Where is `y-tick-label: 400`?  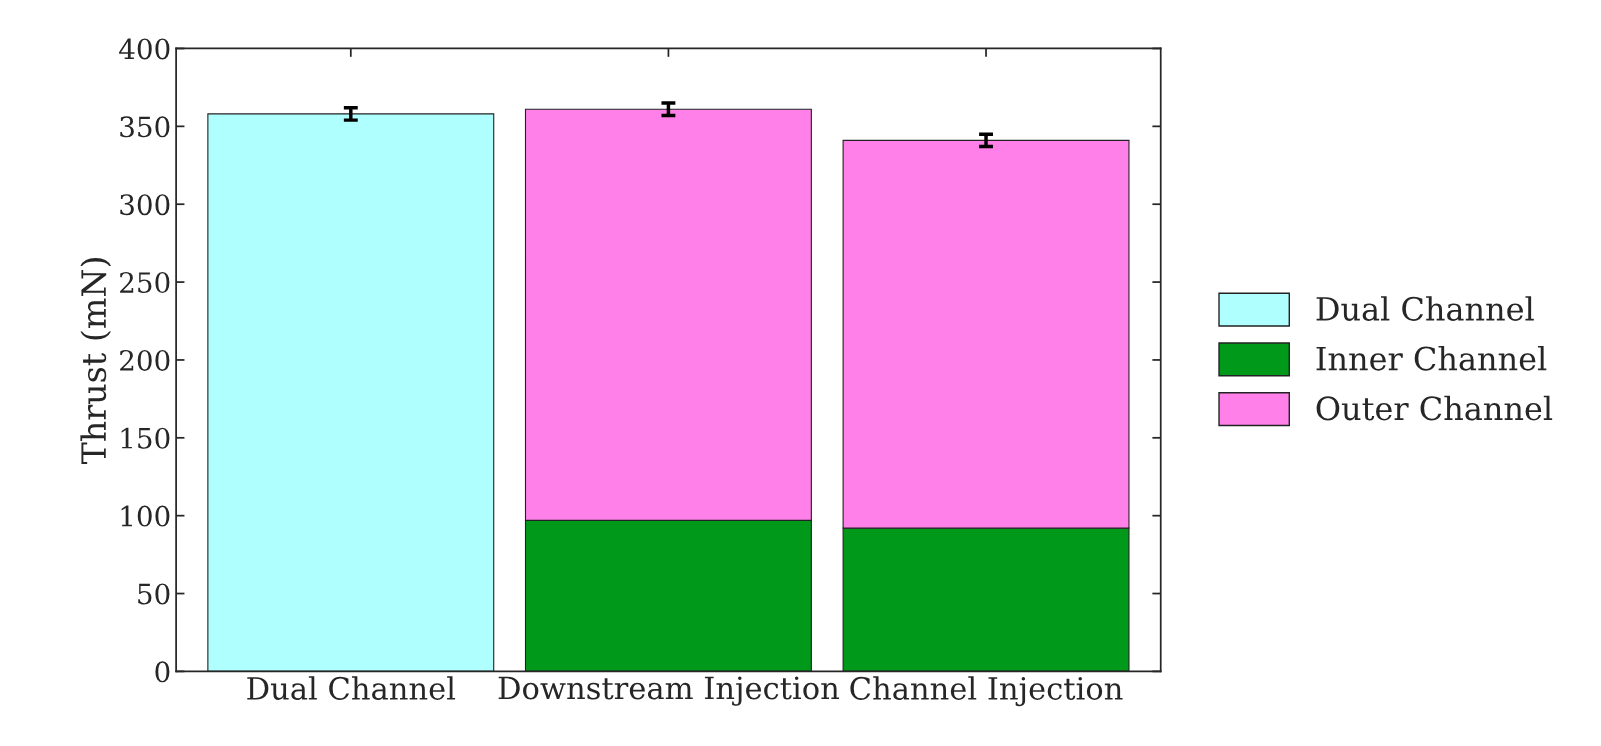
y-tick-label: 400 is located at coordinates (144, 49).